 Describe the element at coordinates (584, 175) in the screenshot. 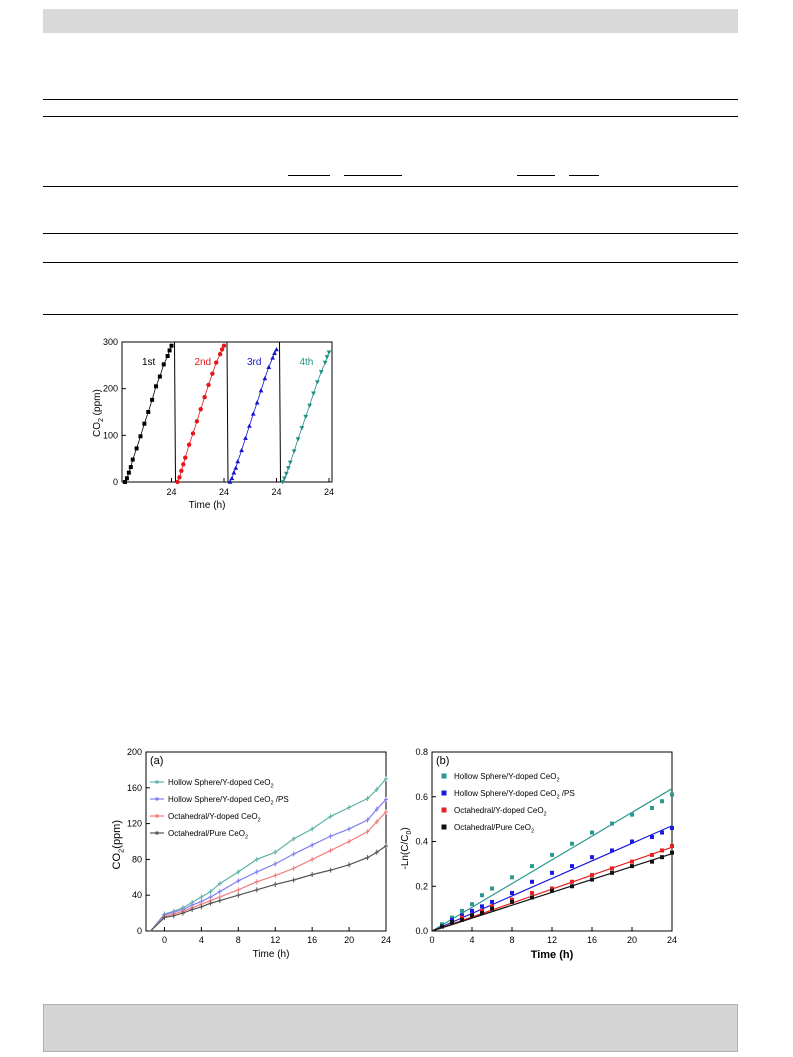

I see `table-subheader-rule` at that location.